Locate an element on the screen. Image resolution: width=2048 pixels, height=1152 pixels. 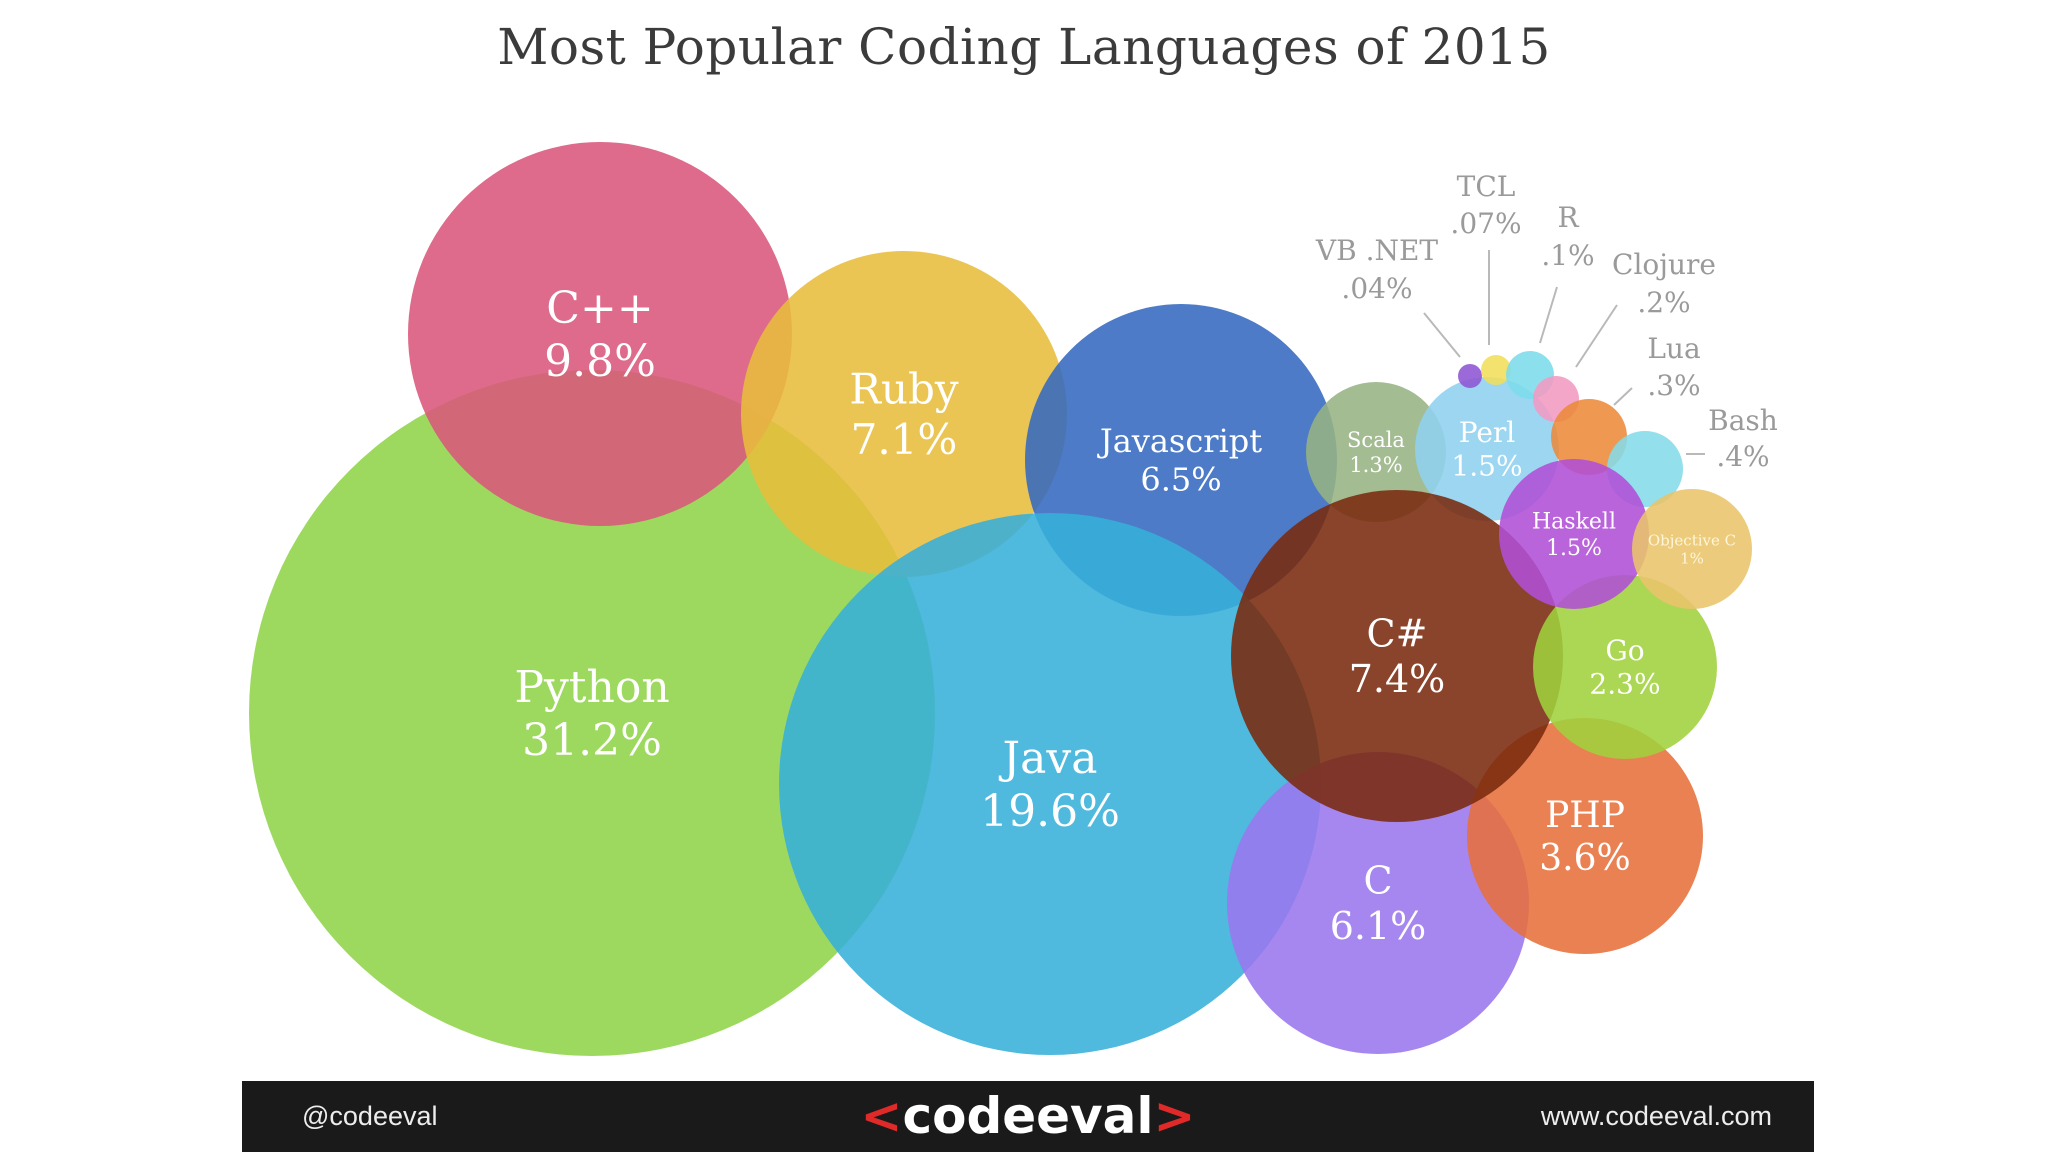
label-name-tcl: TCL is located at coordinates (1486, 186).